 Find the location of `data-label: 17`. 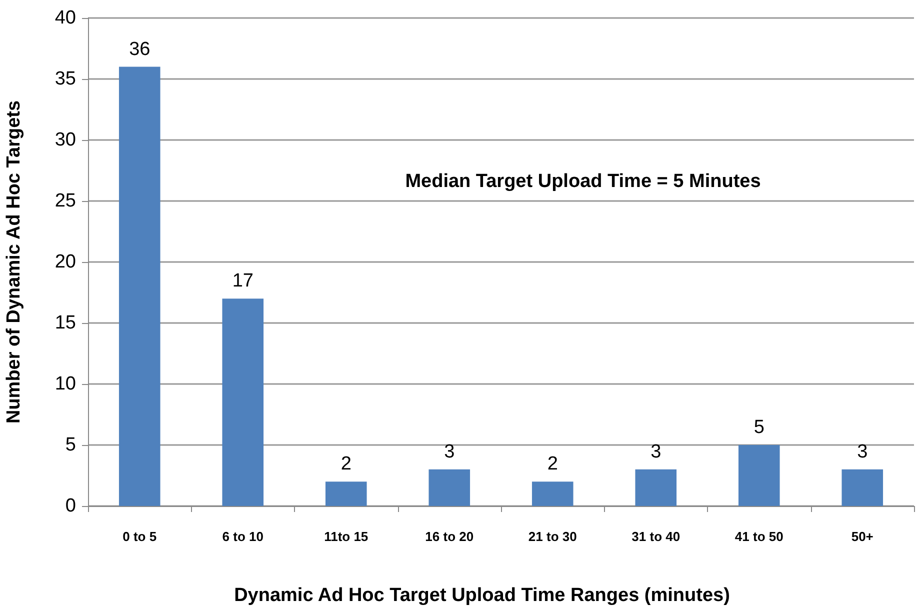

data-label: 17 is located at coordinates (243, 281).